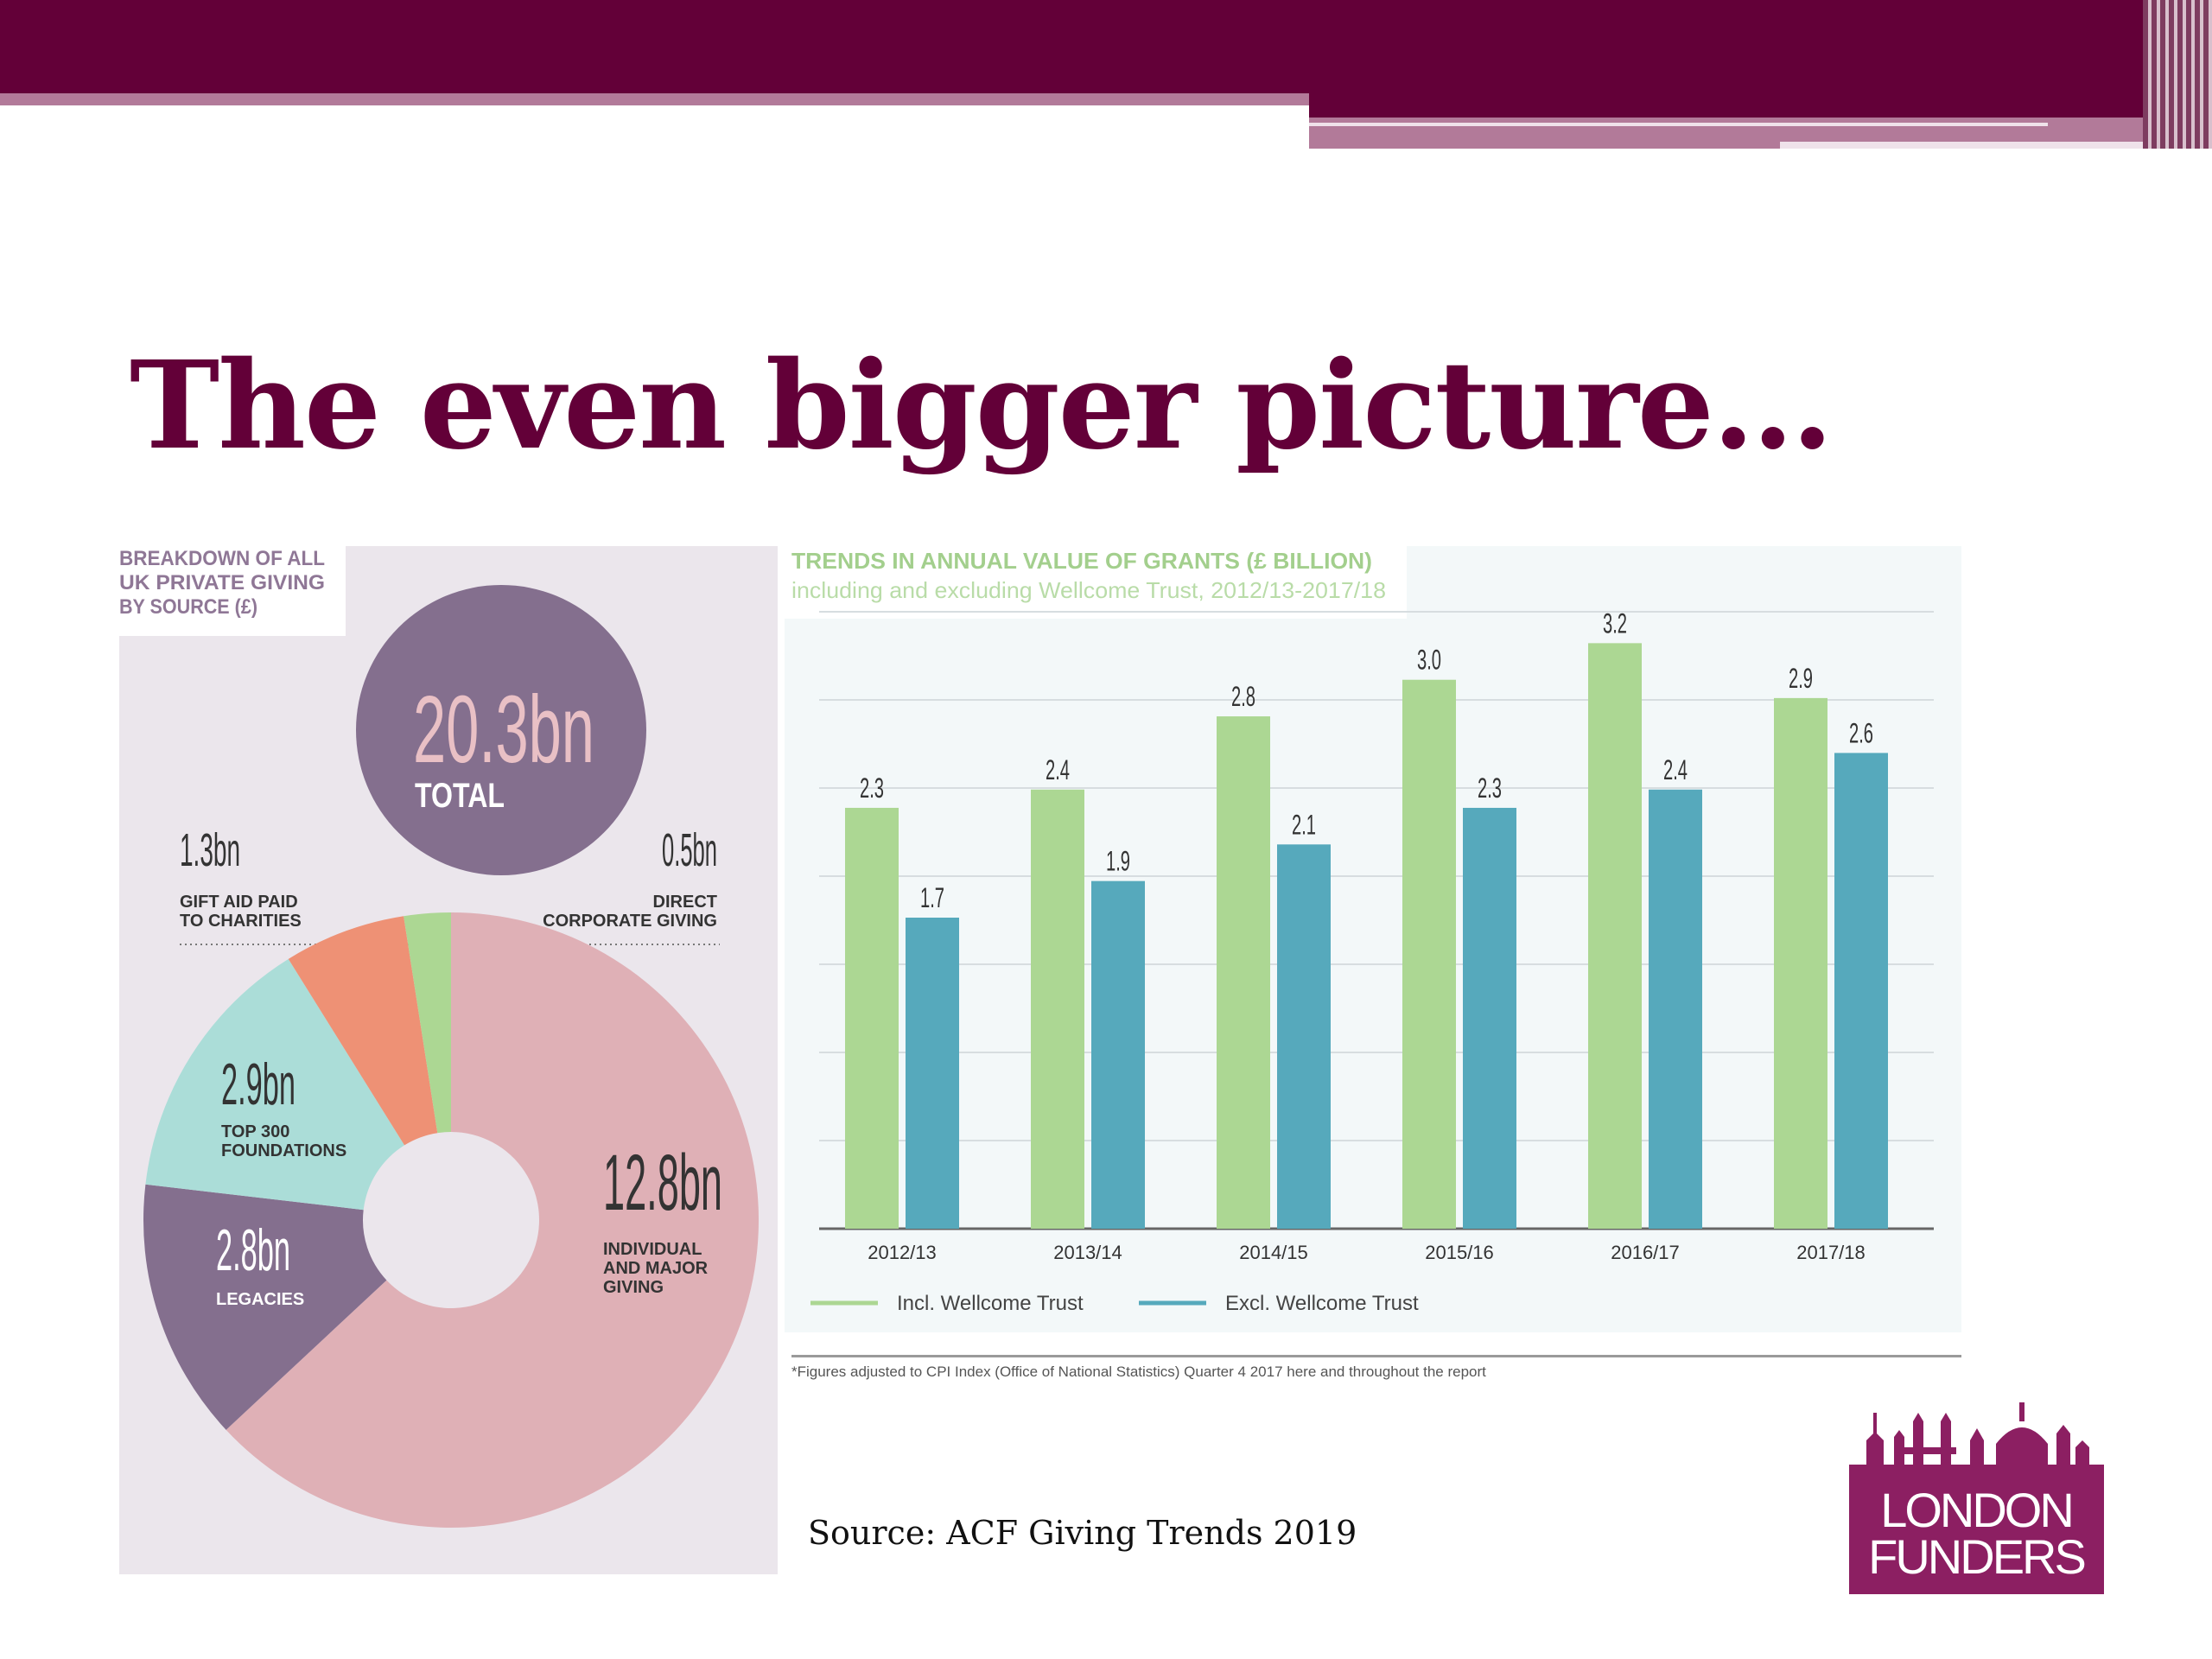 This screenshot has height=1659, width=2212. Describe the element at coordinates (260, 1299) in the screenshot. I see `slice-name-label: LEGACIES` at that location.